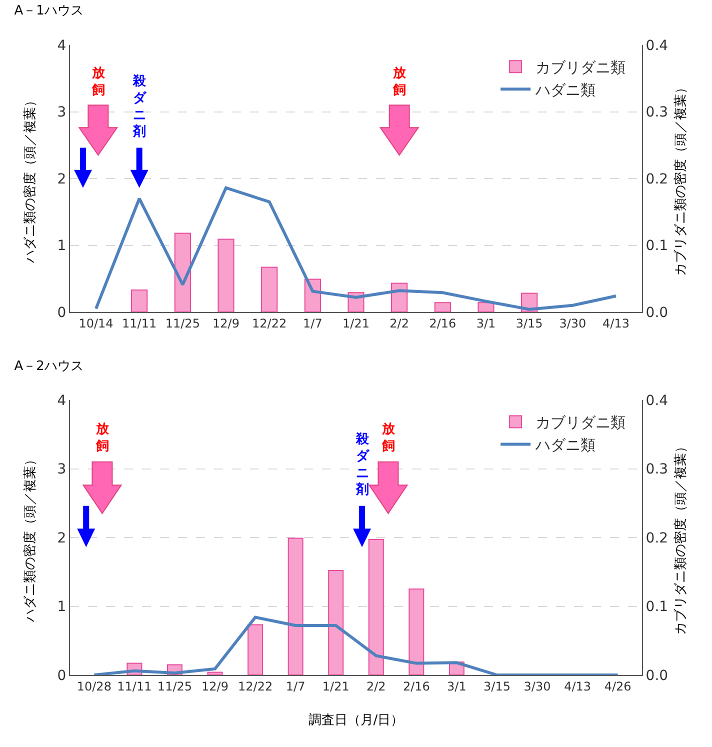 This screenshot has width=712, height=747. Describe the element at coordinates (49, 366) in the screenshot. I see `chart-title: A－2ハウス` at that location.